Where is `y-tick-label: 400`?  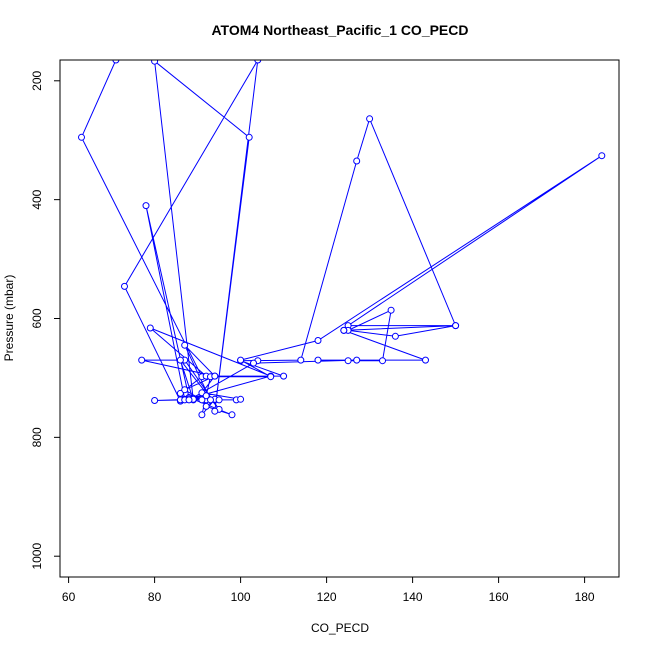 y-tick-label: 400 is located at coordinates (37, 199).